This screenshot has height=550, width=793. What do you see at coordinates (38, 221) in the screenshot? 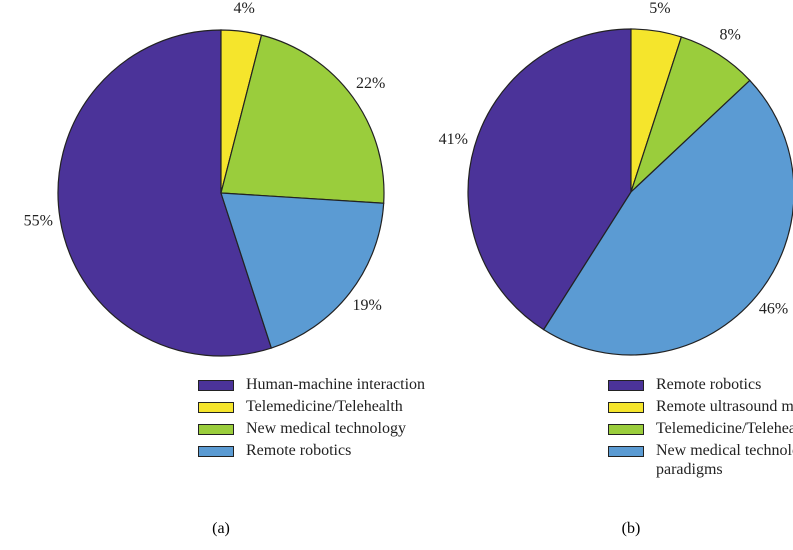
I see `slice-label: 55%` at bounding box center [38, 221].